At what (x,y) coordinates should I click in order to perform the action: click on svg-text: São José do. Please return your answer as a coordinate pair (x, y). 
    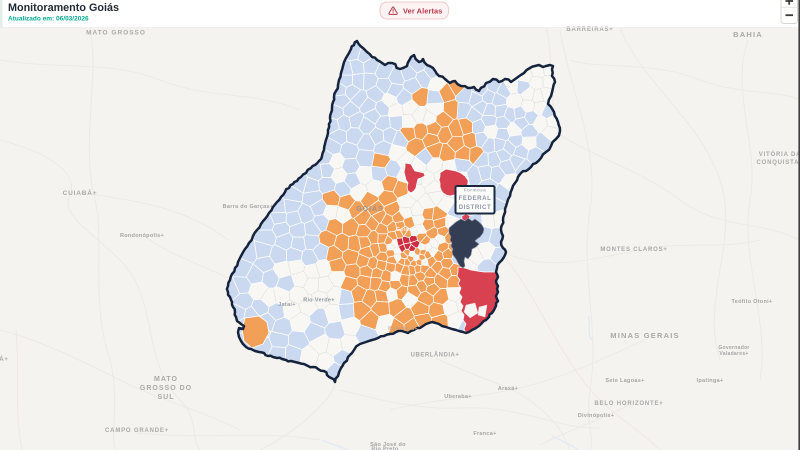
    Looking at the image, I should click on (388, 445).